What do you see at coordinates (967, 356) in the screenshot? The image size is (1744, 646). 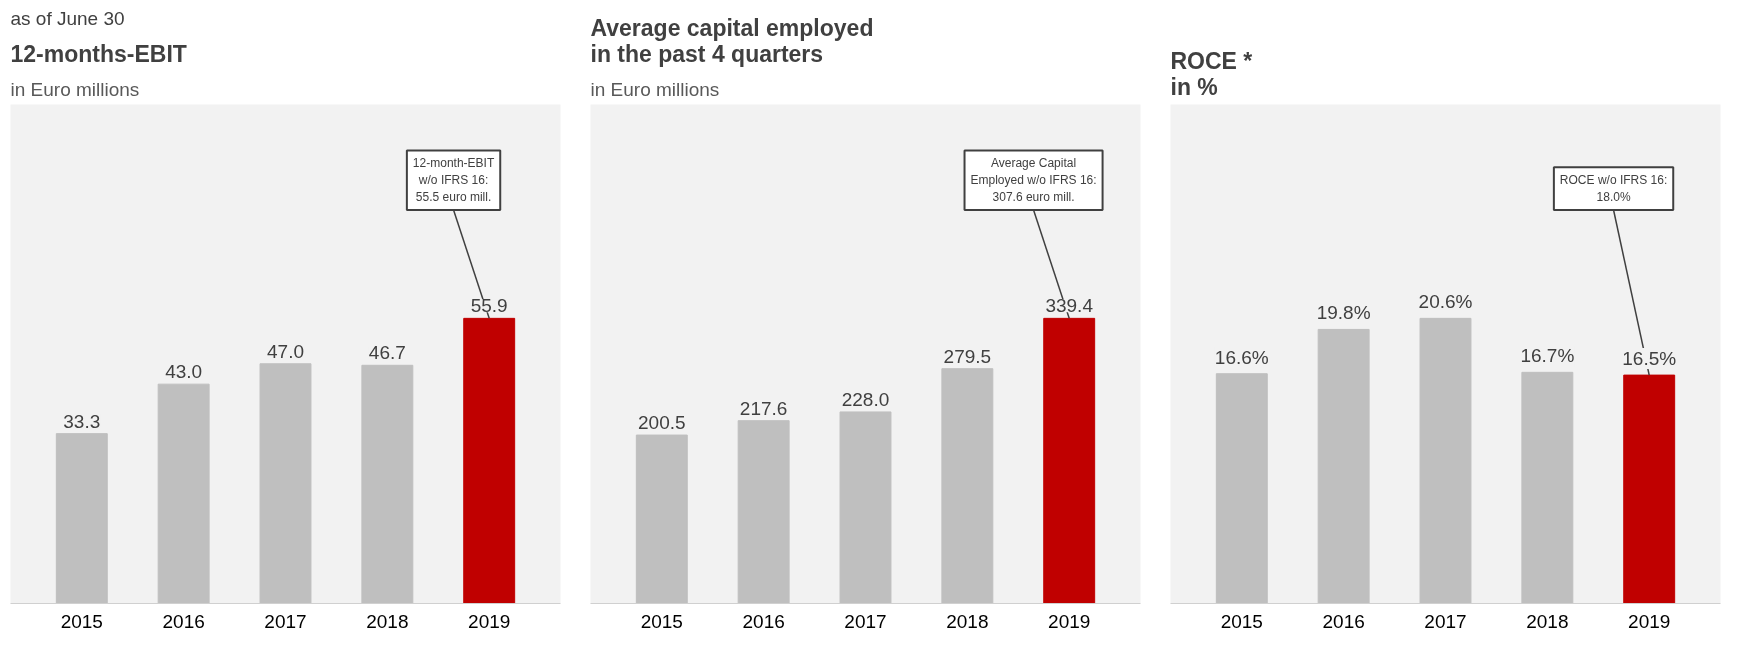 I see `data-label: 279.5` at bounding box center [967, 356].